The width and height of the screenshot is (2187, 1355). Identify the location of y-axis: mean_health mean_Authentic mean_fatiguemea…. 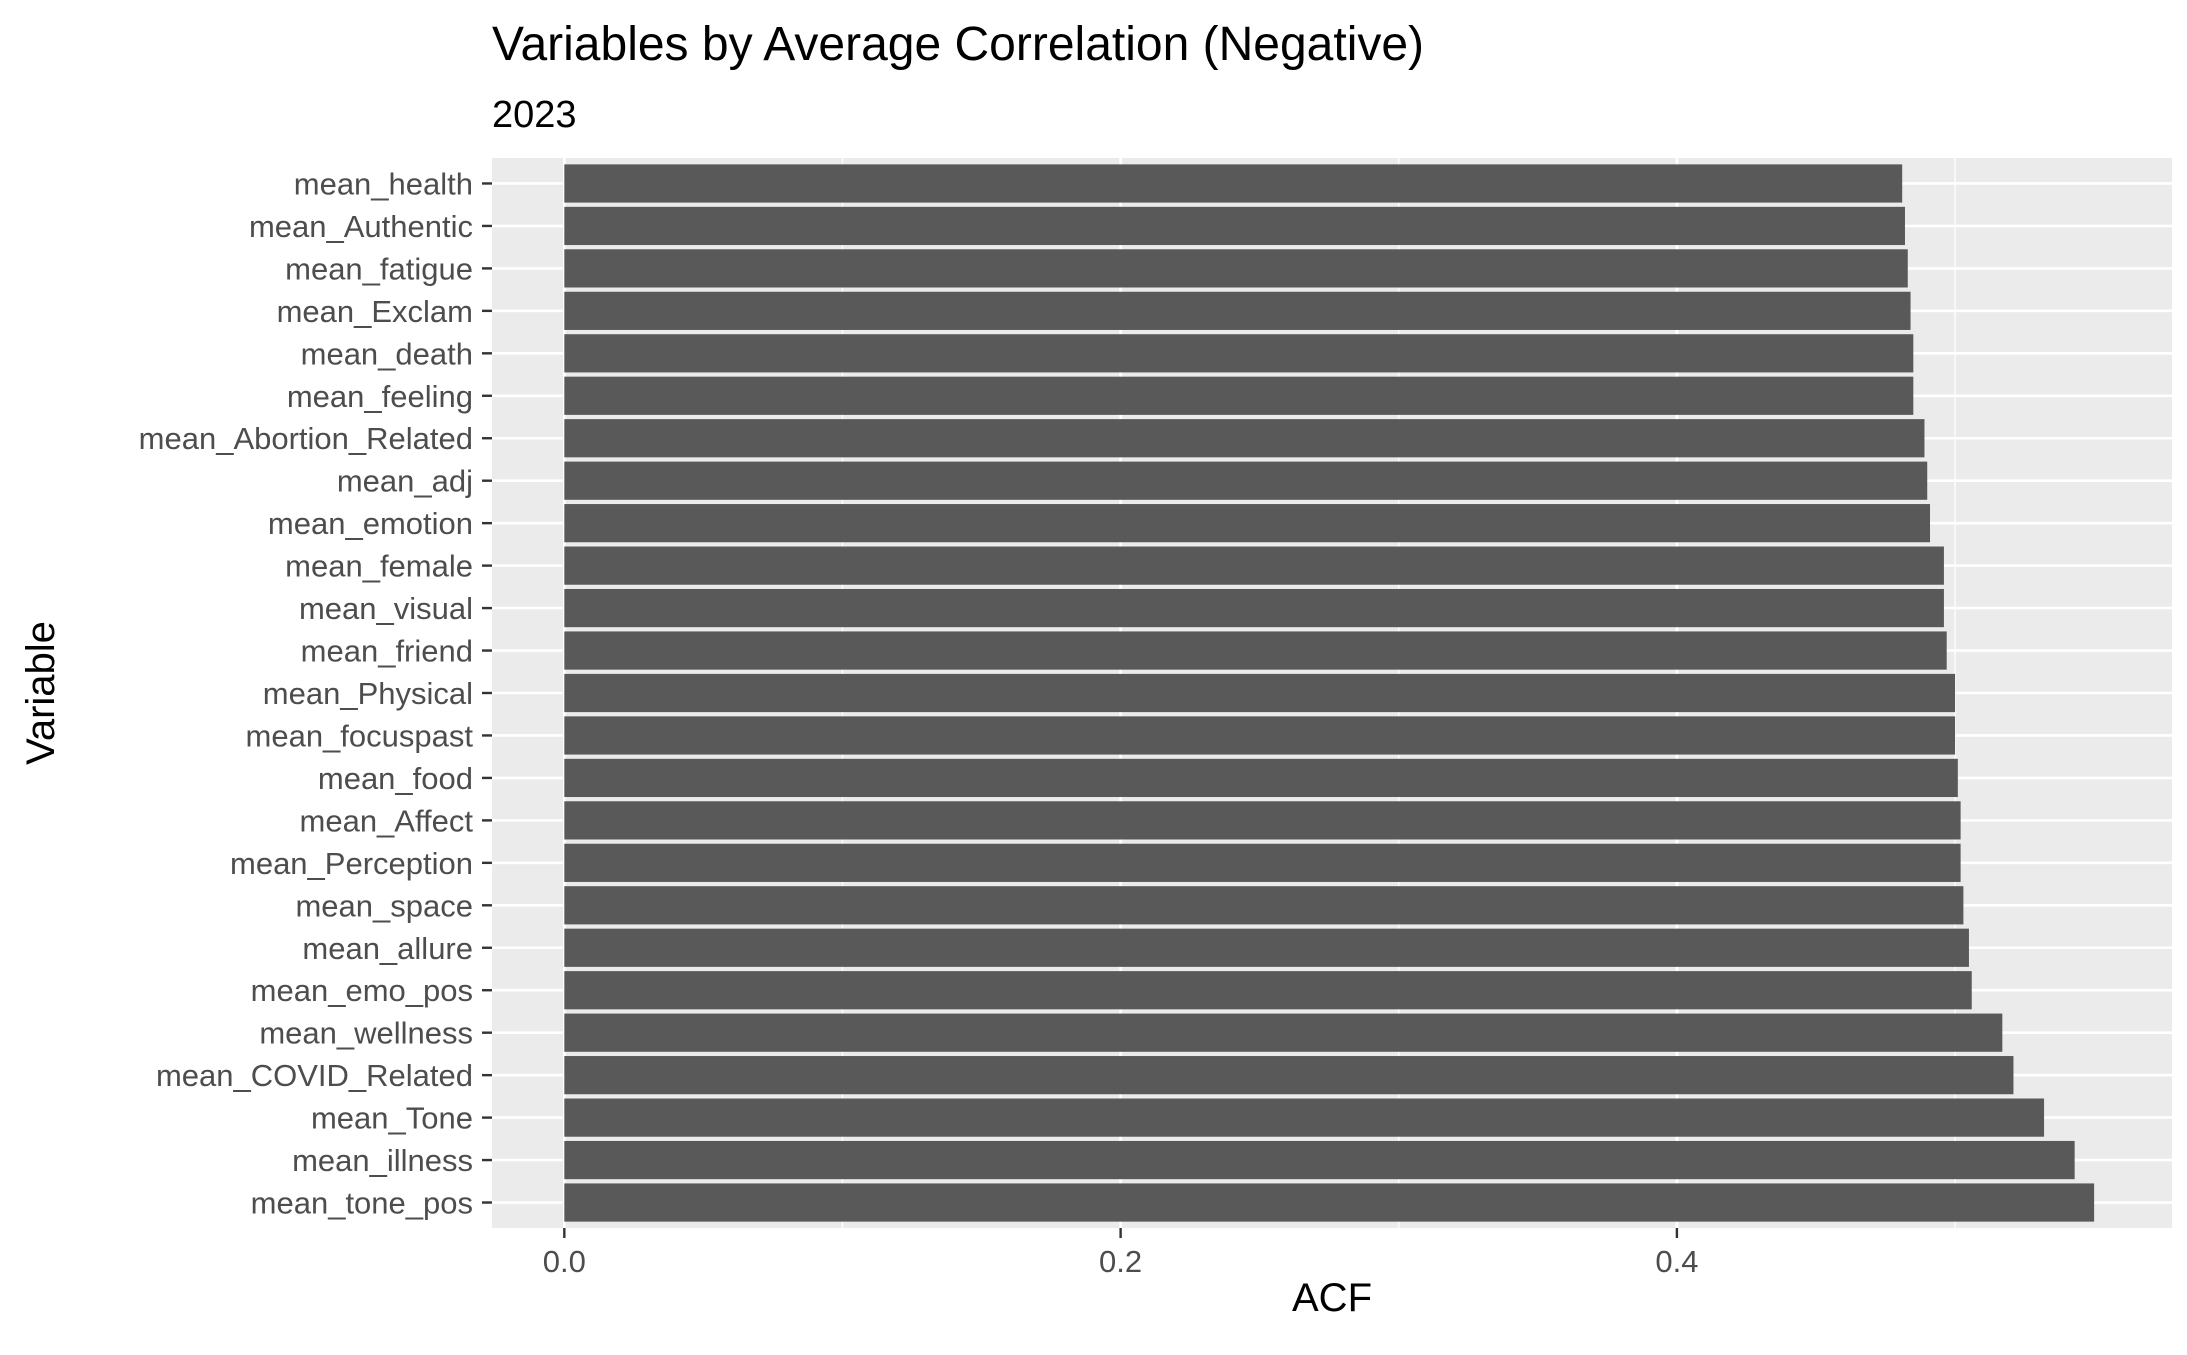
(315, 693).